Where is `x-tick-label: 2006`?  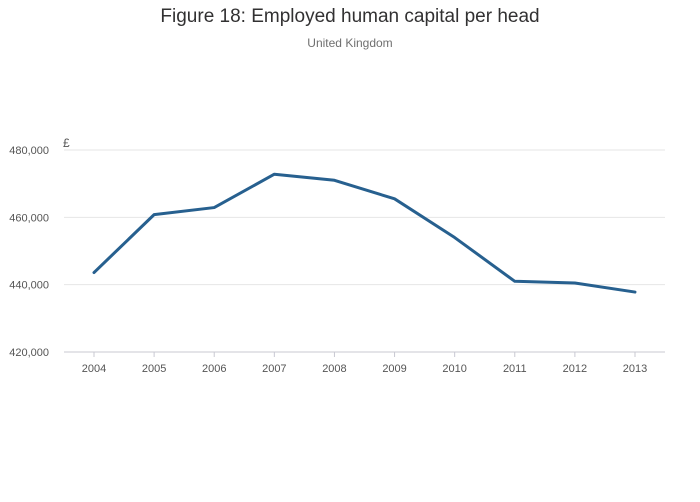 x-tick-label: 2006 is located at coordinates (214, 369).